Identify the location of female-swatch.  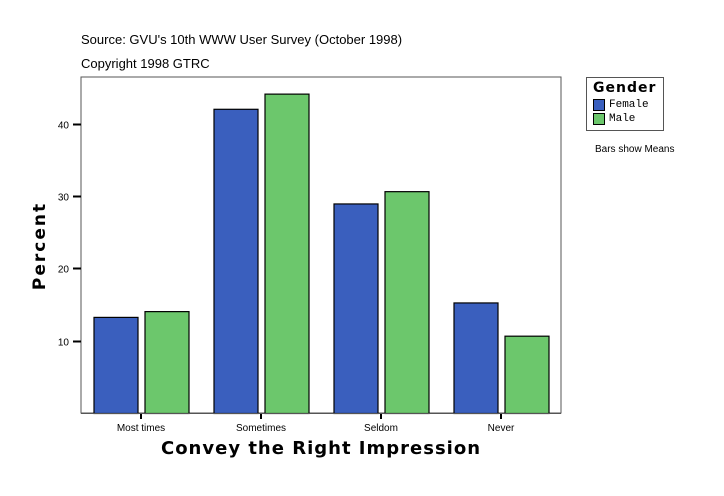
(599, 104).